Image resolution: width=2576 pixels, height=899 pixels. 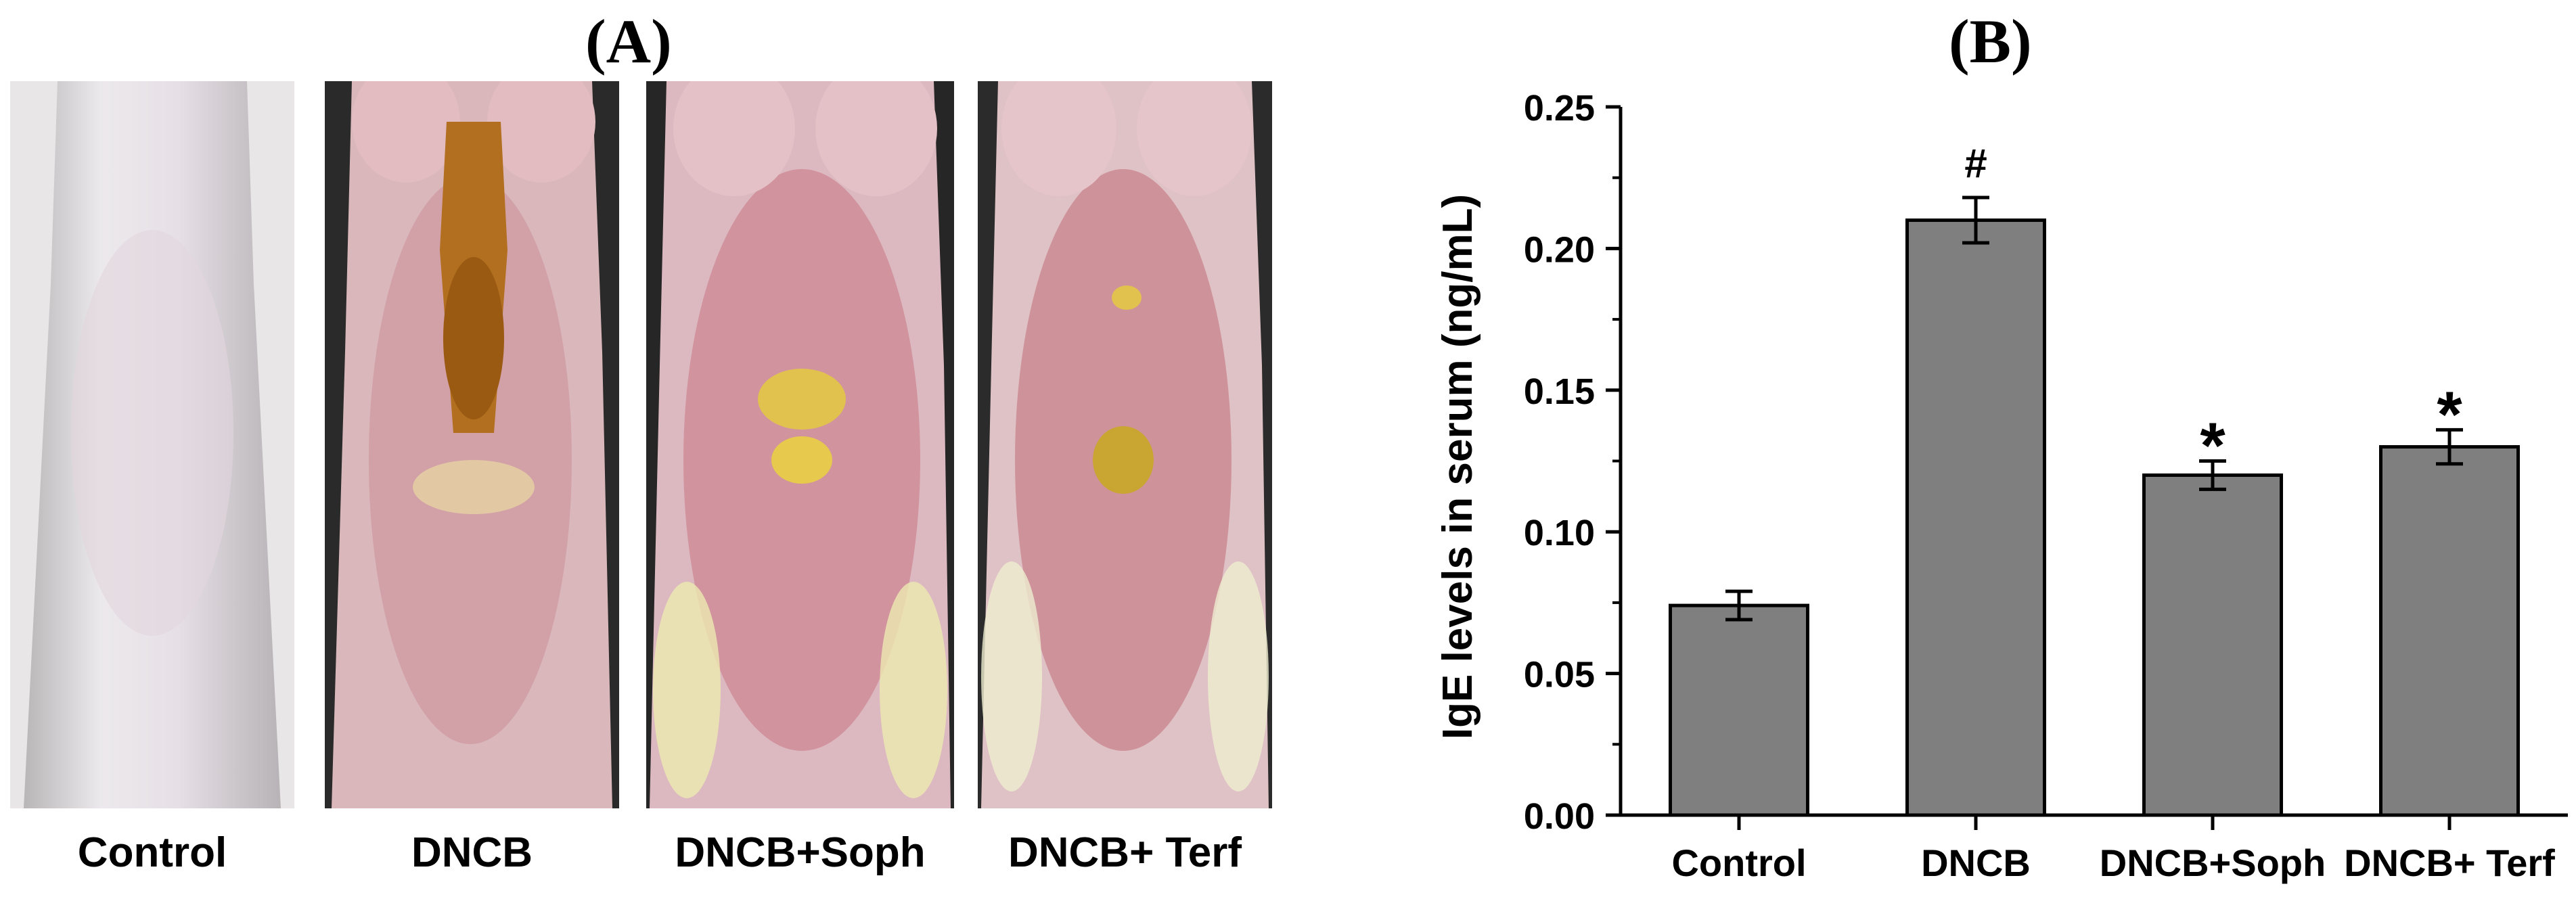 What do you see at coordinates (1559, 817) in the screenshot?
I see `y-tick-label: 0.00` at bounding box center [1559, 817].